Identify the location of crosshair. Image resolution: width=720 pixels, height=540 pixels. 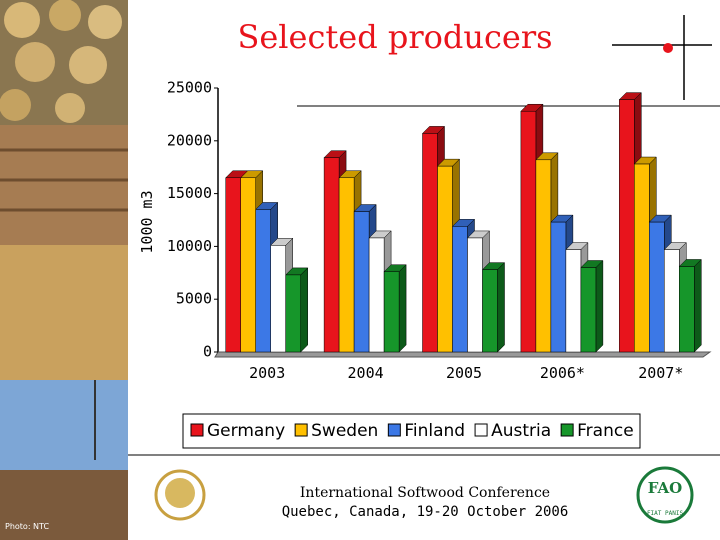
(508, 61).